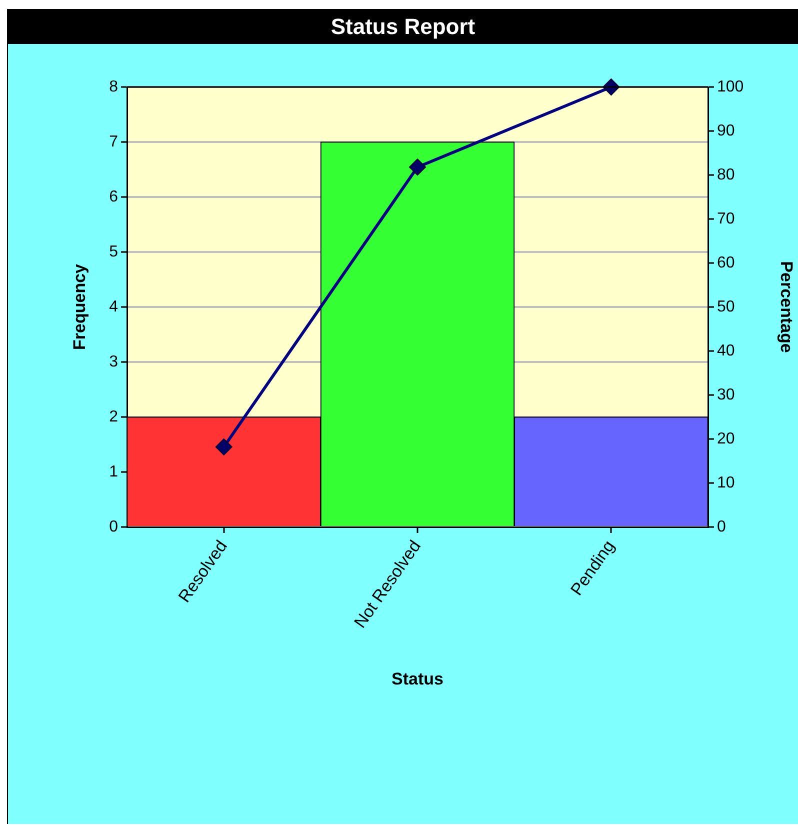 The image size is (798, 825). What do you see at coordinates (113, 251) in the screenshot?
I see `y-tick-label: 5` at bounding box center [113, 251].